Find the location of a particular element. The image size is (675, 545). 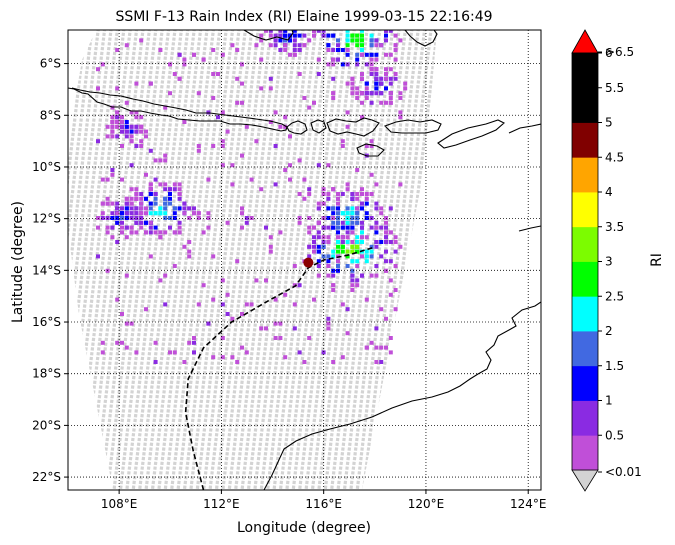

colorbar-tick-label: 1.5 is located at coordinates (614, 366).